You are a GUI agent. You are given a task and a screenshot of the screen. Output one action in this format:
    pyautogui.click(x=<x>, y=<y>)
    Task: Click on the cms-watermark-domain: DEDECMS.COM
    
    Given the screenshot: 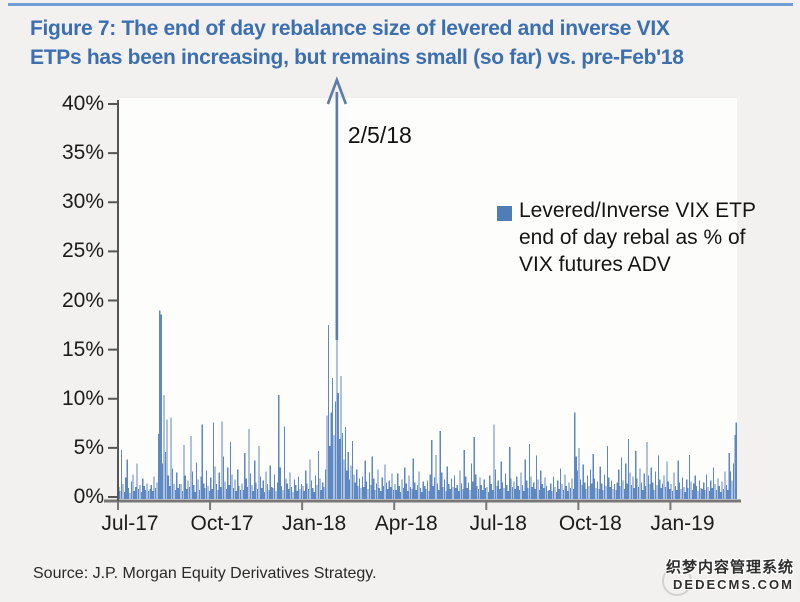 What is the action you would take?
    pyautogui.click(x=733, y=584)
    